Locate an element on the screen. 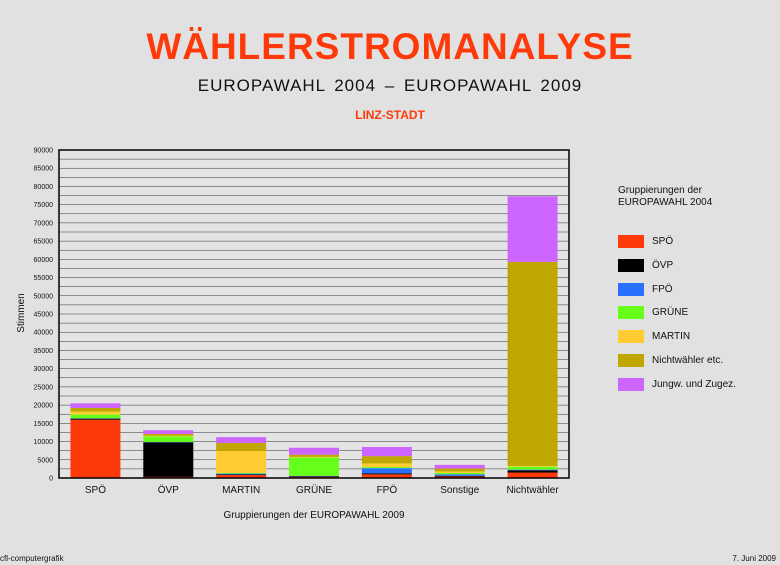  y-axis-label: Stimmen is located at coordinates (21, 312).